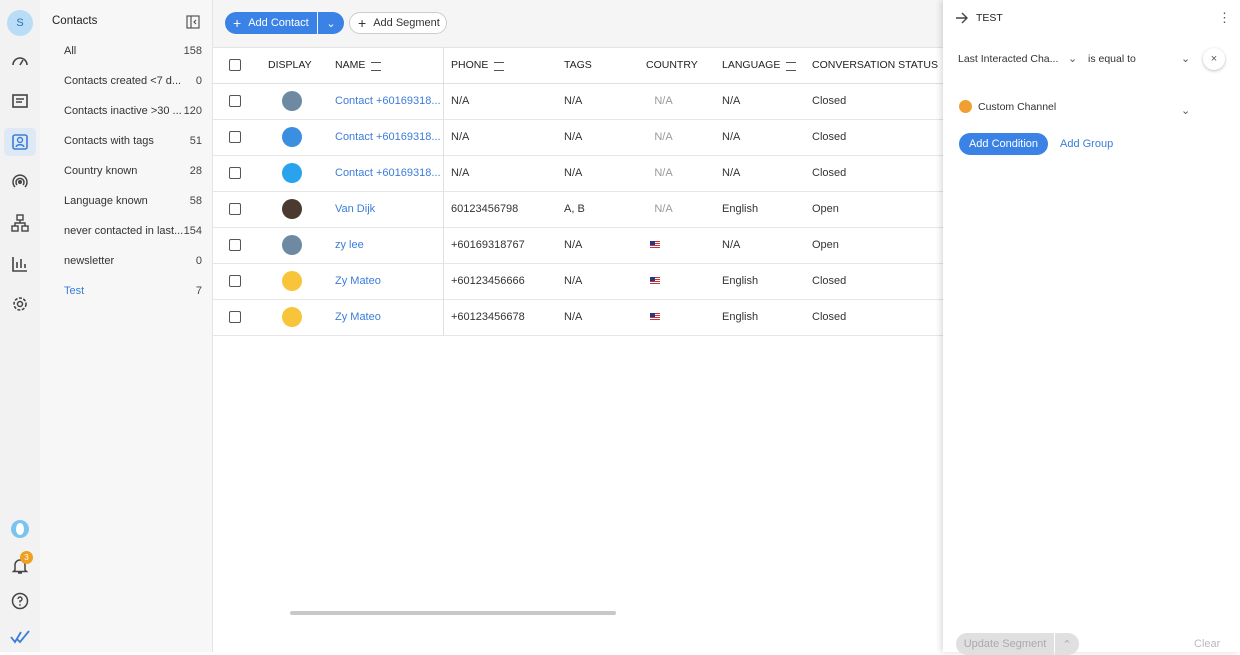 This screenshot has height=655, width=1240. Describe the element at coordinates (1073, 59) in the screenshot. I see `field-dropdown: ⌄` at that location.